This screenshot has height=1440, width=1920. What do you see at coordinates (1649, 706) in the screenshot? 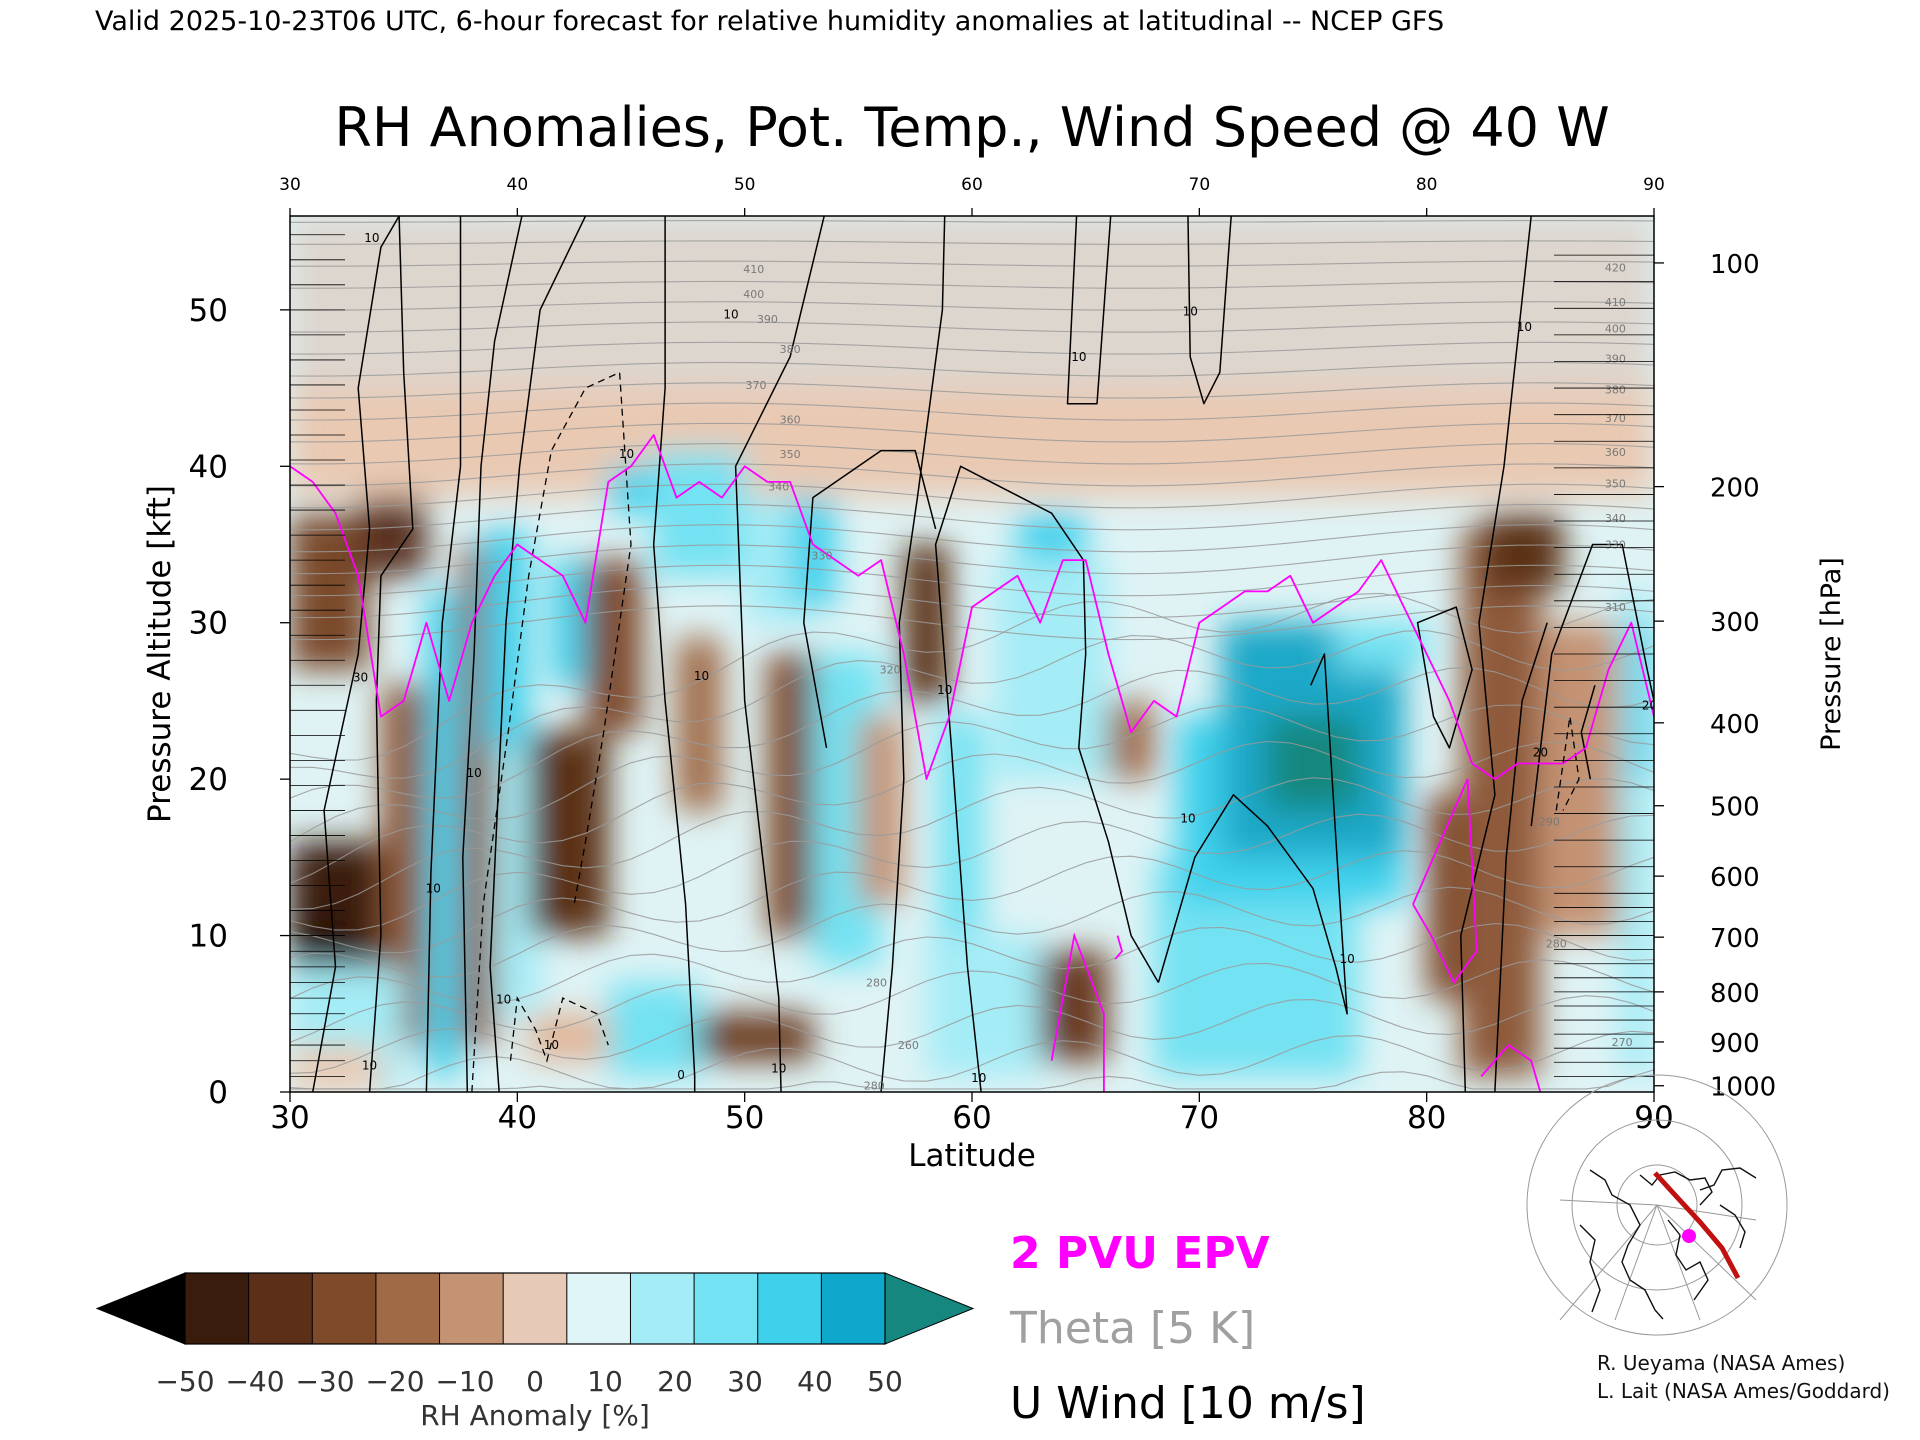
I see `u-wind-contour-label: 20` at bounding box center [1649, 706].